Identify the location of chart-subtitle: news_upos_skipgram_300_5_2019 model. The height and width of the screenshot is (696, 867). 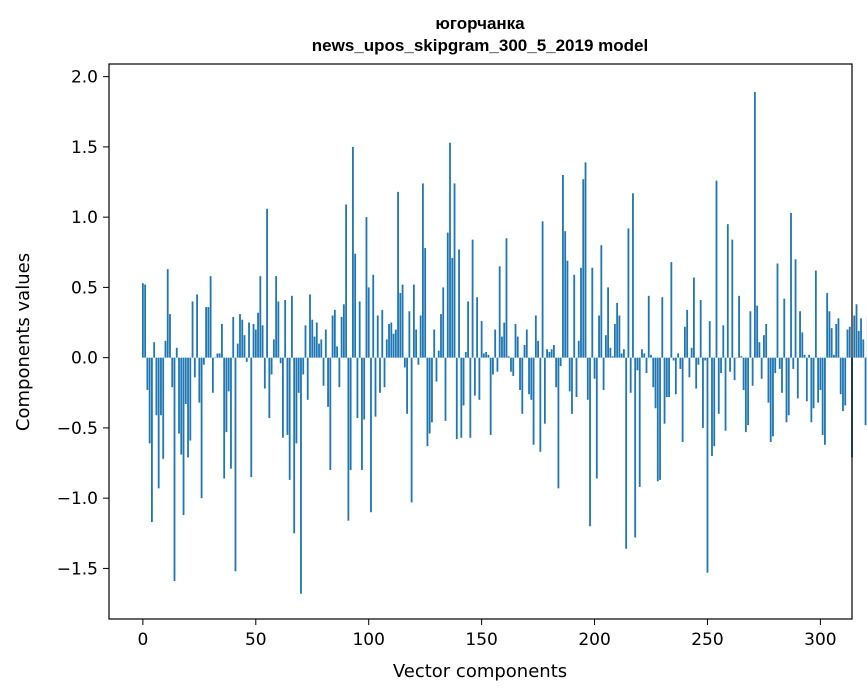
(480, 45).